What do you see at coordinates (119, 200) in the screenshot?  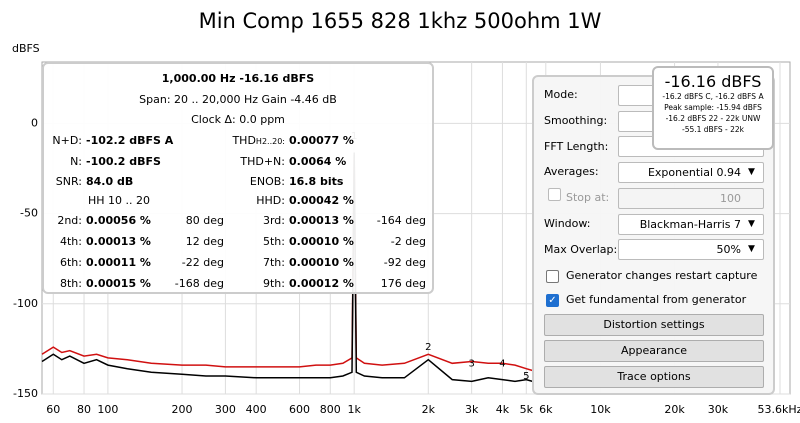 I see `stat-label: HH 10 .. 20` at bounding box center [119, 200].